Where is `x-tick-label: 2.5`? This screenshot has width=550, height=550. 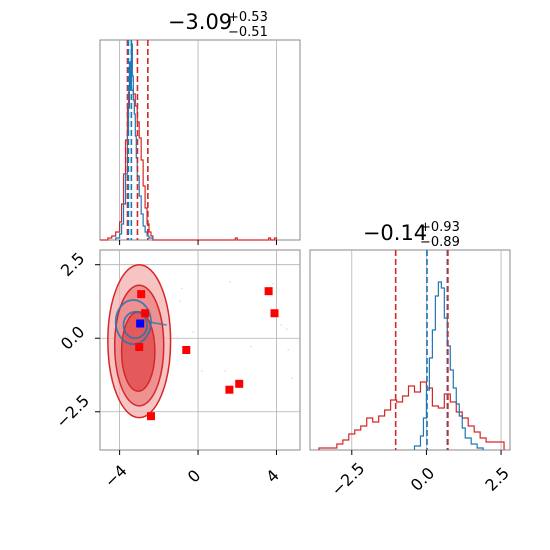
x-tick-label: 2.5 is located at coordinates (496, 478).